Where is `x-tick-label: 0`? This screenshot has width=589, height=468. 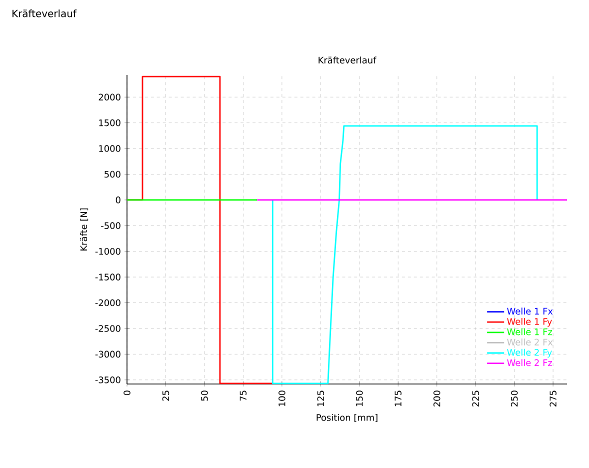
x-tick-label: 0 is located at coordinates (127, 393).